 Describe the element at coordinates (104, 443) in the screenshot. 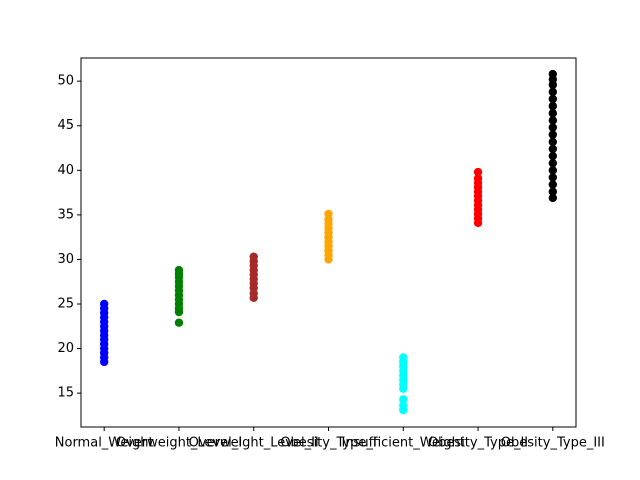

I see `x-tick-label: Normal_Weight` at that location.